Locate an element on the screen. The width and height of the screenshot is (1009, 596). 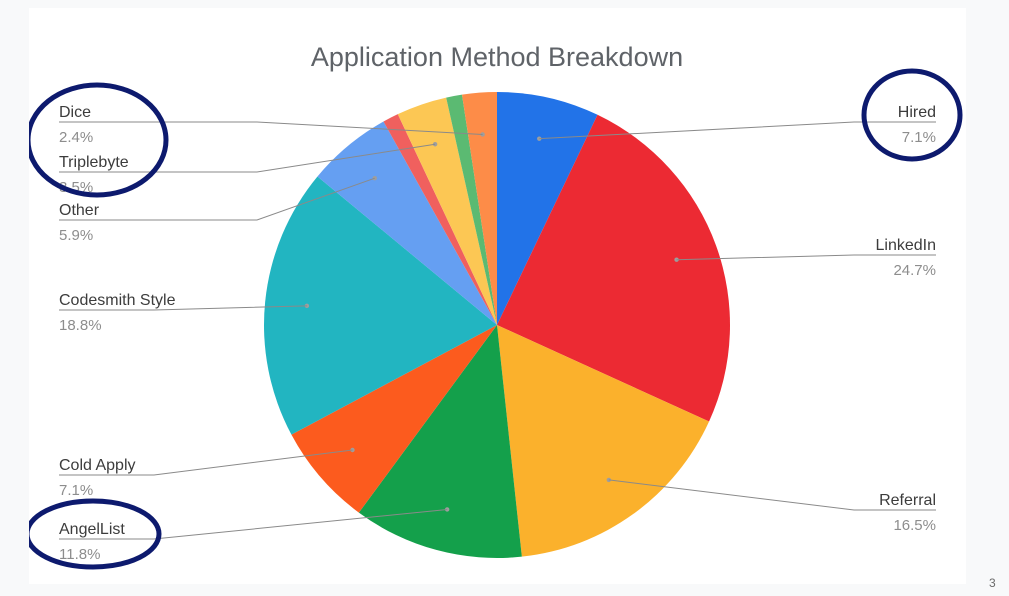
pie-slice-codesmith-style is located at coordinates (380, 305).